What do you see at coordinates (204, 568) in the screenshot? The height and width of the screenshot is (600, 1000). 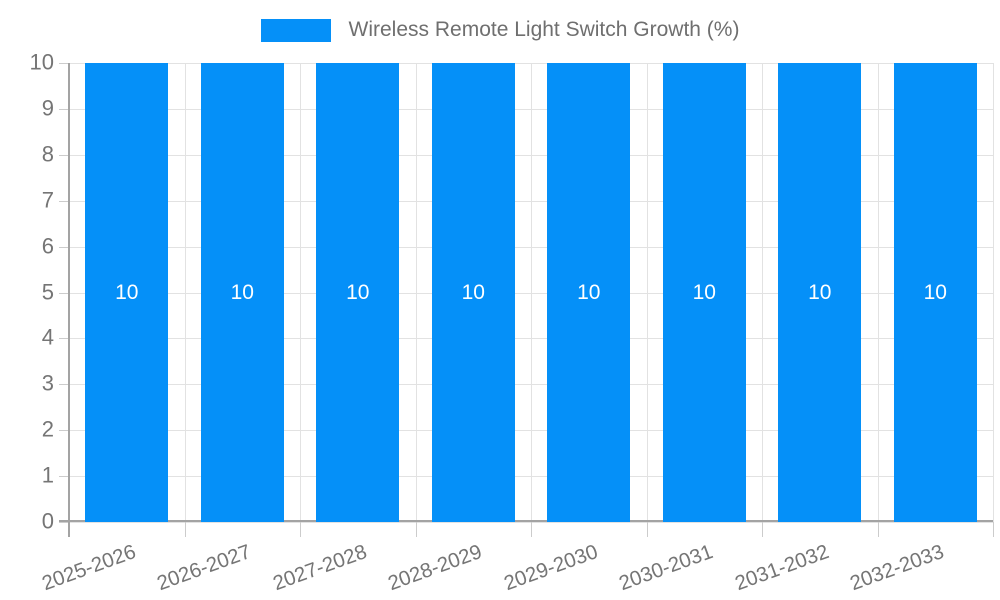 I see `x-axis-category-label: 2026-2027` at bounding box center [204, 568].